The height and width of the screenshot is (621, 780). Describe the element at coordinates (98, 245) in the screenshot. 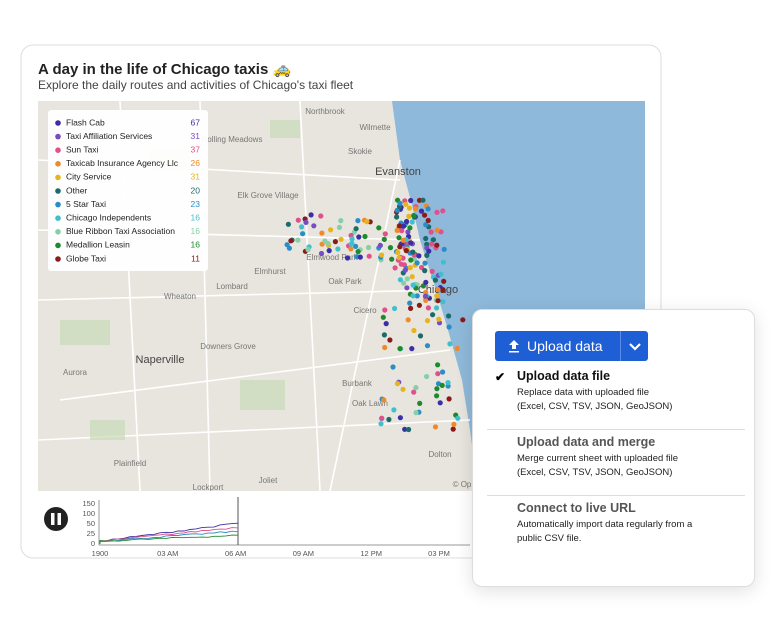

I see `legend-name: Medallion Leasin` at that location.